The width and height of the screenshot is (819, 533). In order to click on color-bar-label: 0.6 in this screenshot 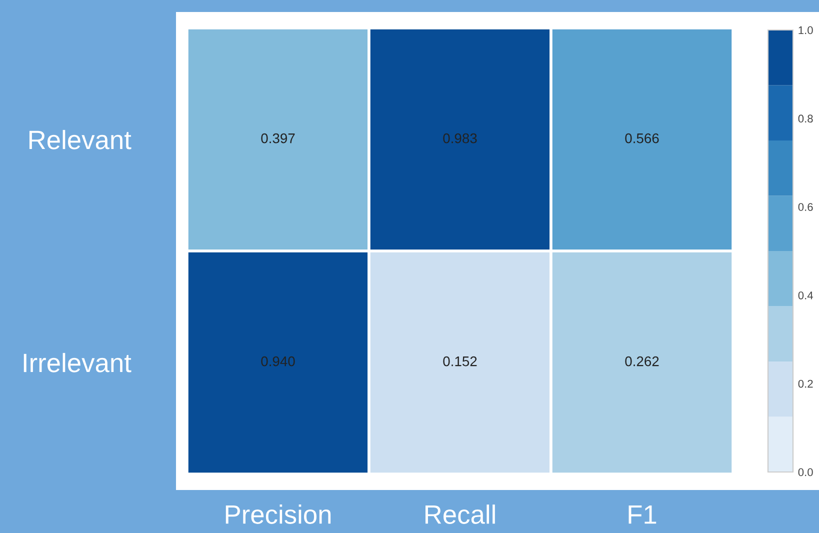, I will do `click(805, 207)`.